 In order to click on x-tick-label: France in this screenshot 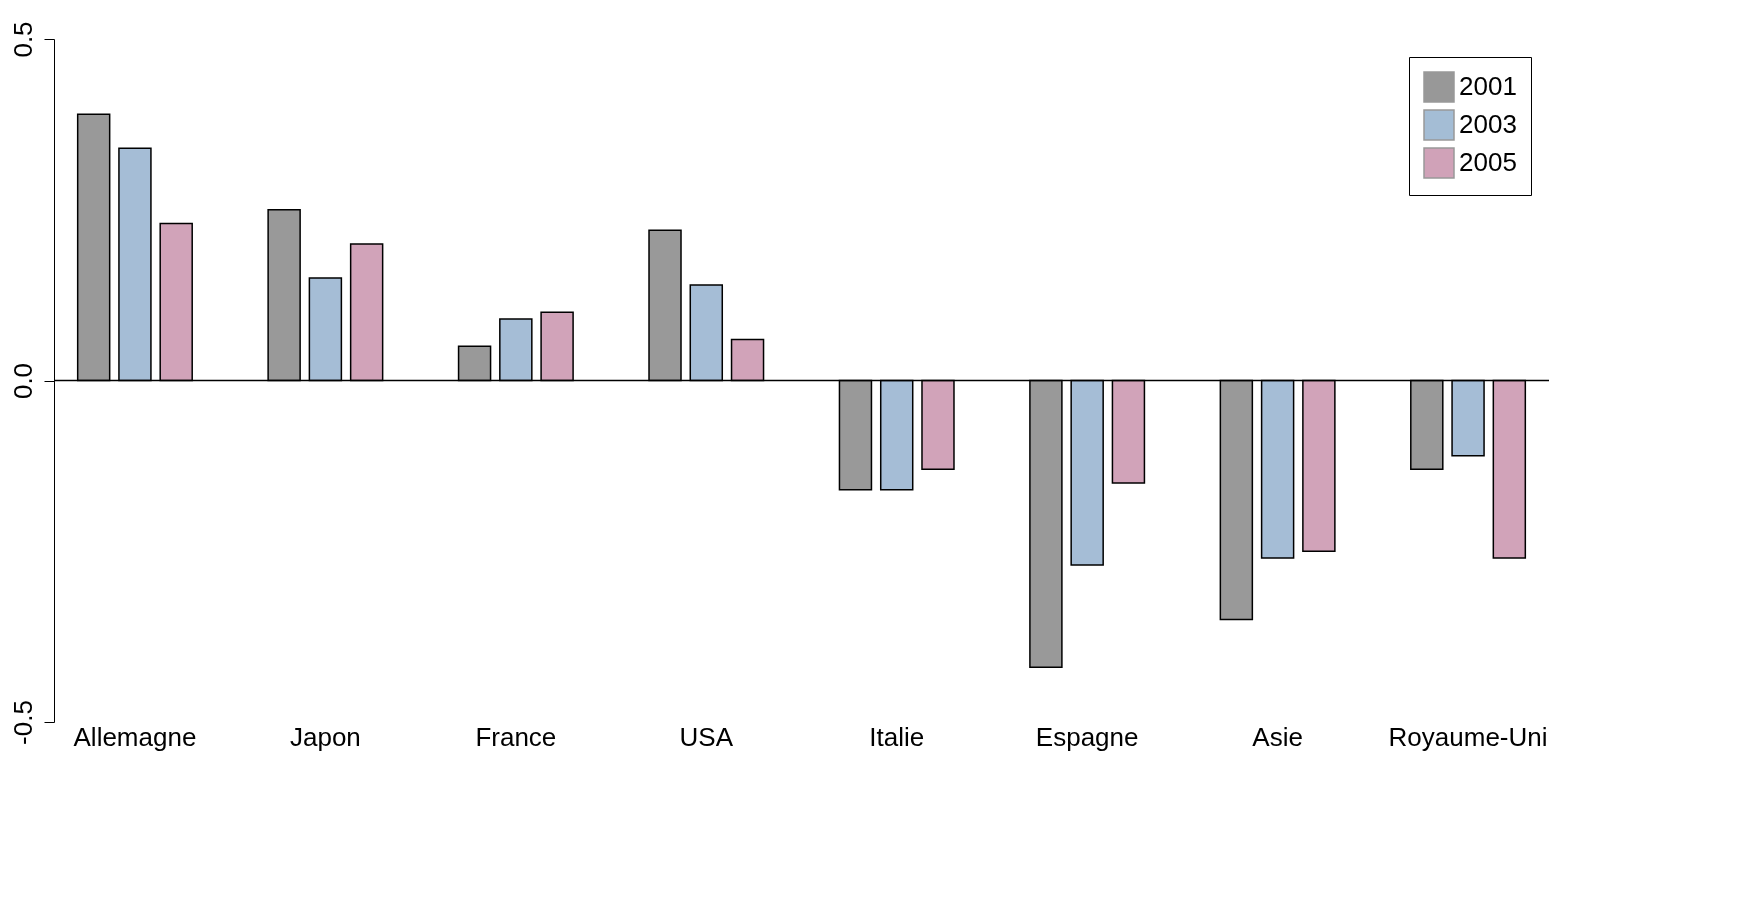, I will do `click(516, 736)`.